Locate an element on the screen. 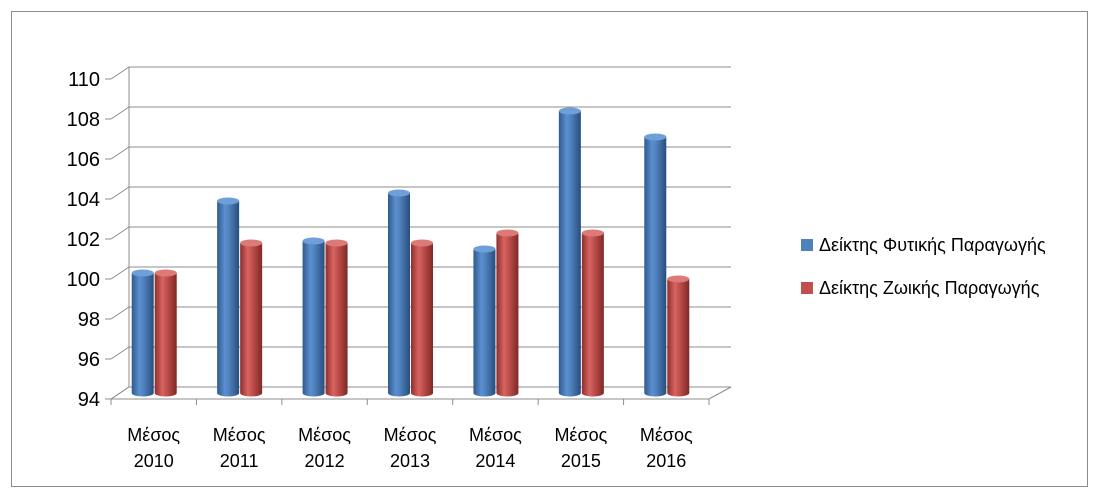  y-axis-ticks: 94 96 98 100 102 104 106 108 110 is located at coordinates (83, 240).